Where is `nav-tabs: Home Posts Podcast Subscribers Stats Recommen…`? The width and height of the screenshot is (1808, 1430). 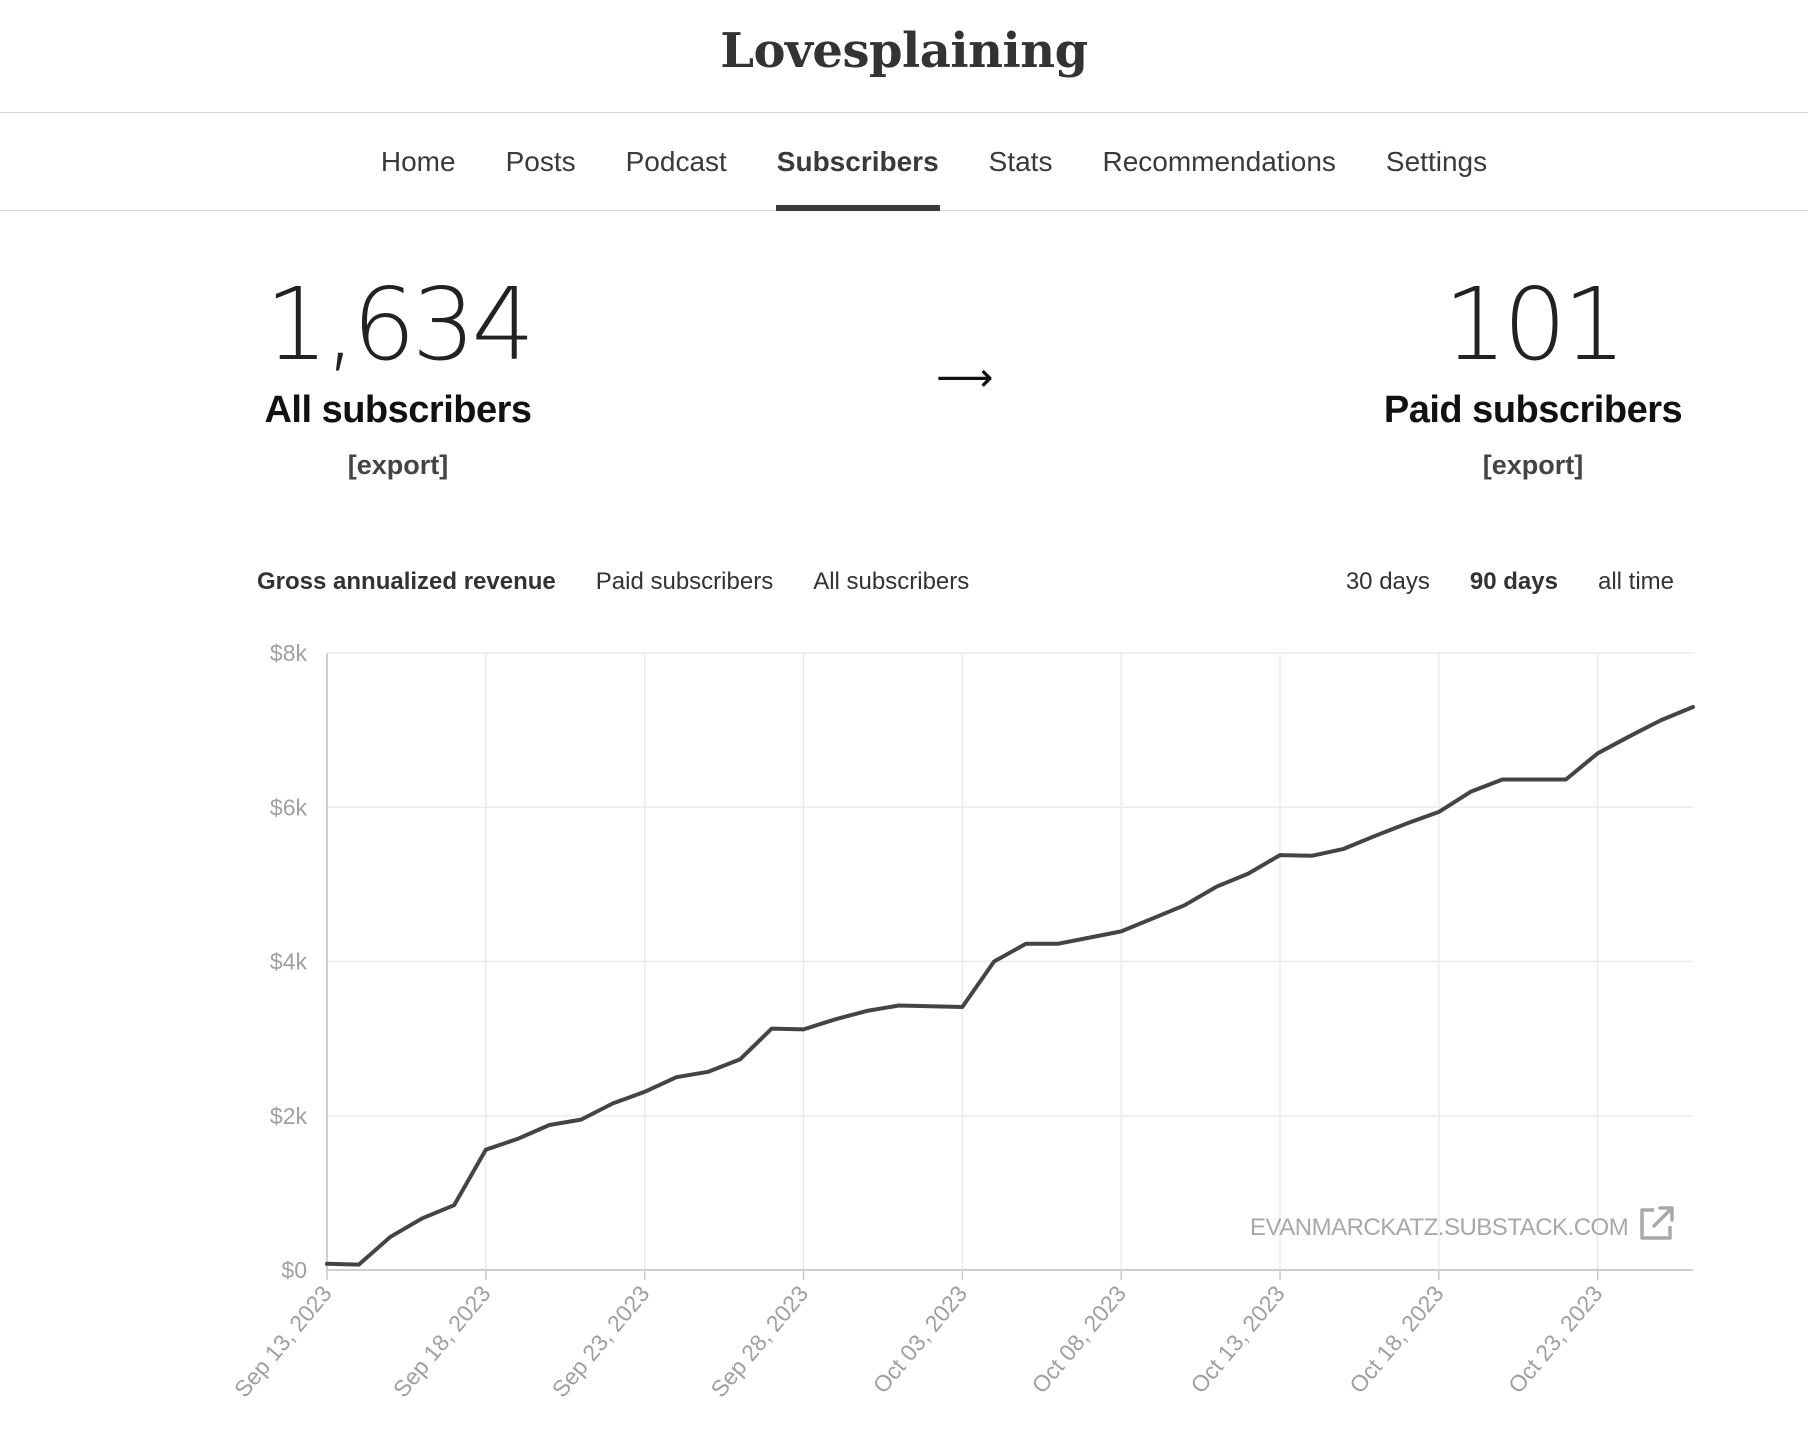 nav-tabs: Home Posts Podcast Subscribers Stats Recommen… is located at coordinates (904, 162).